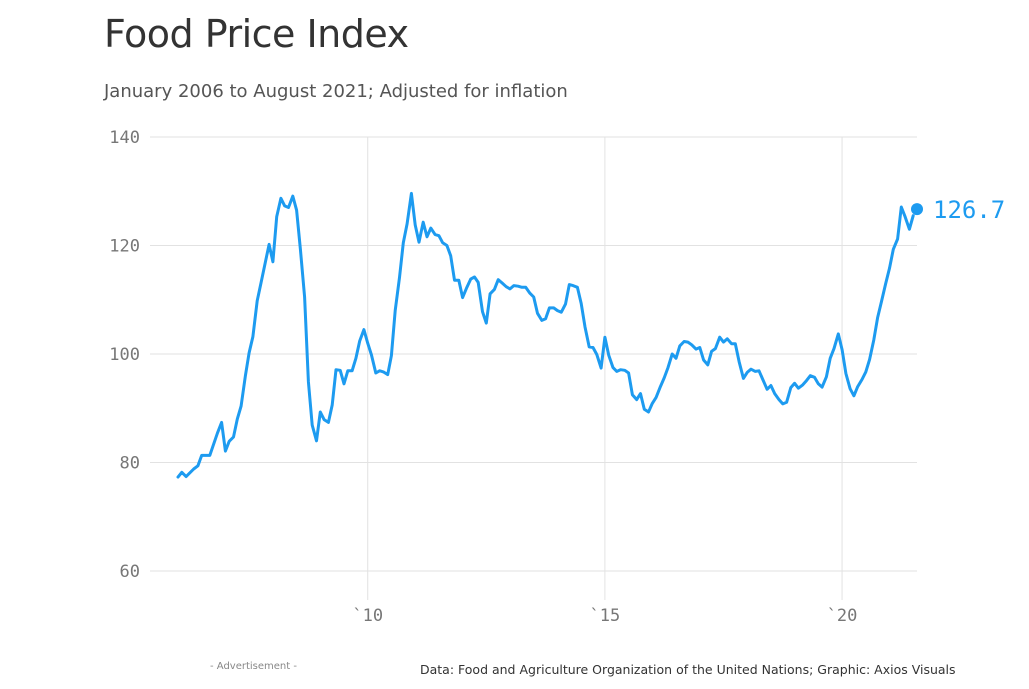 The image size is (1029, 689). What do you see at coordinates (124, 247) in the screenshot?
I see `y-tick-label: 120` at bounding box center [124, 247].